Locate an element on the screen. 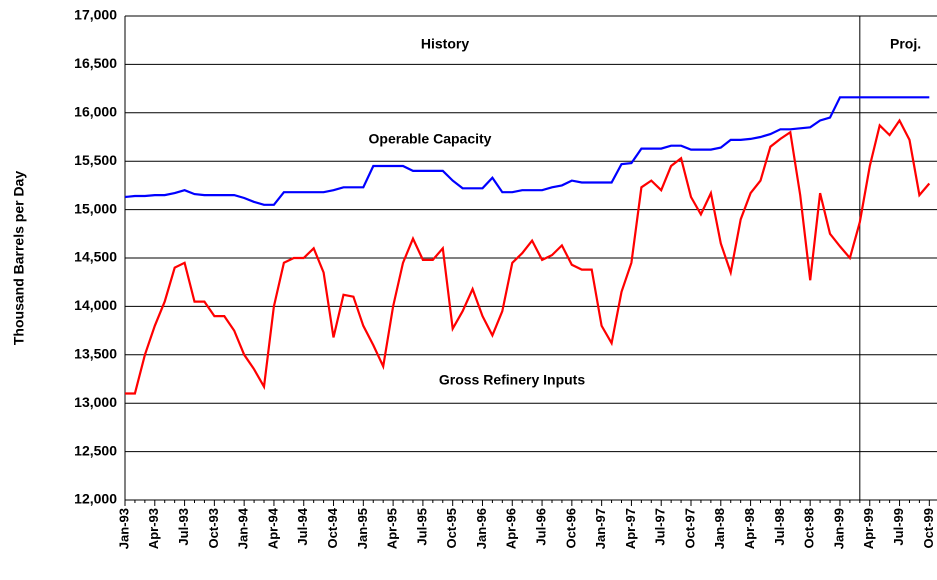 The width and height of the screenshot is (937, 580). y-tick-label: 16,000 is located at coordinates (95, 112).